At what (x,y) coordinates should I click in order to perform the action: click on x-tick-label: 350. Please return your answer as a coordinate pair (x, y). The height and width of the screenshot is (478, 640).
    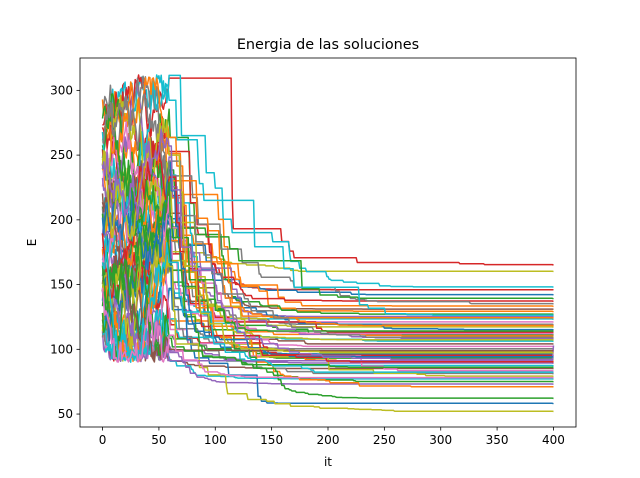
    Looking at the image, I should click on (497, 440).